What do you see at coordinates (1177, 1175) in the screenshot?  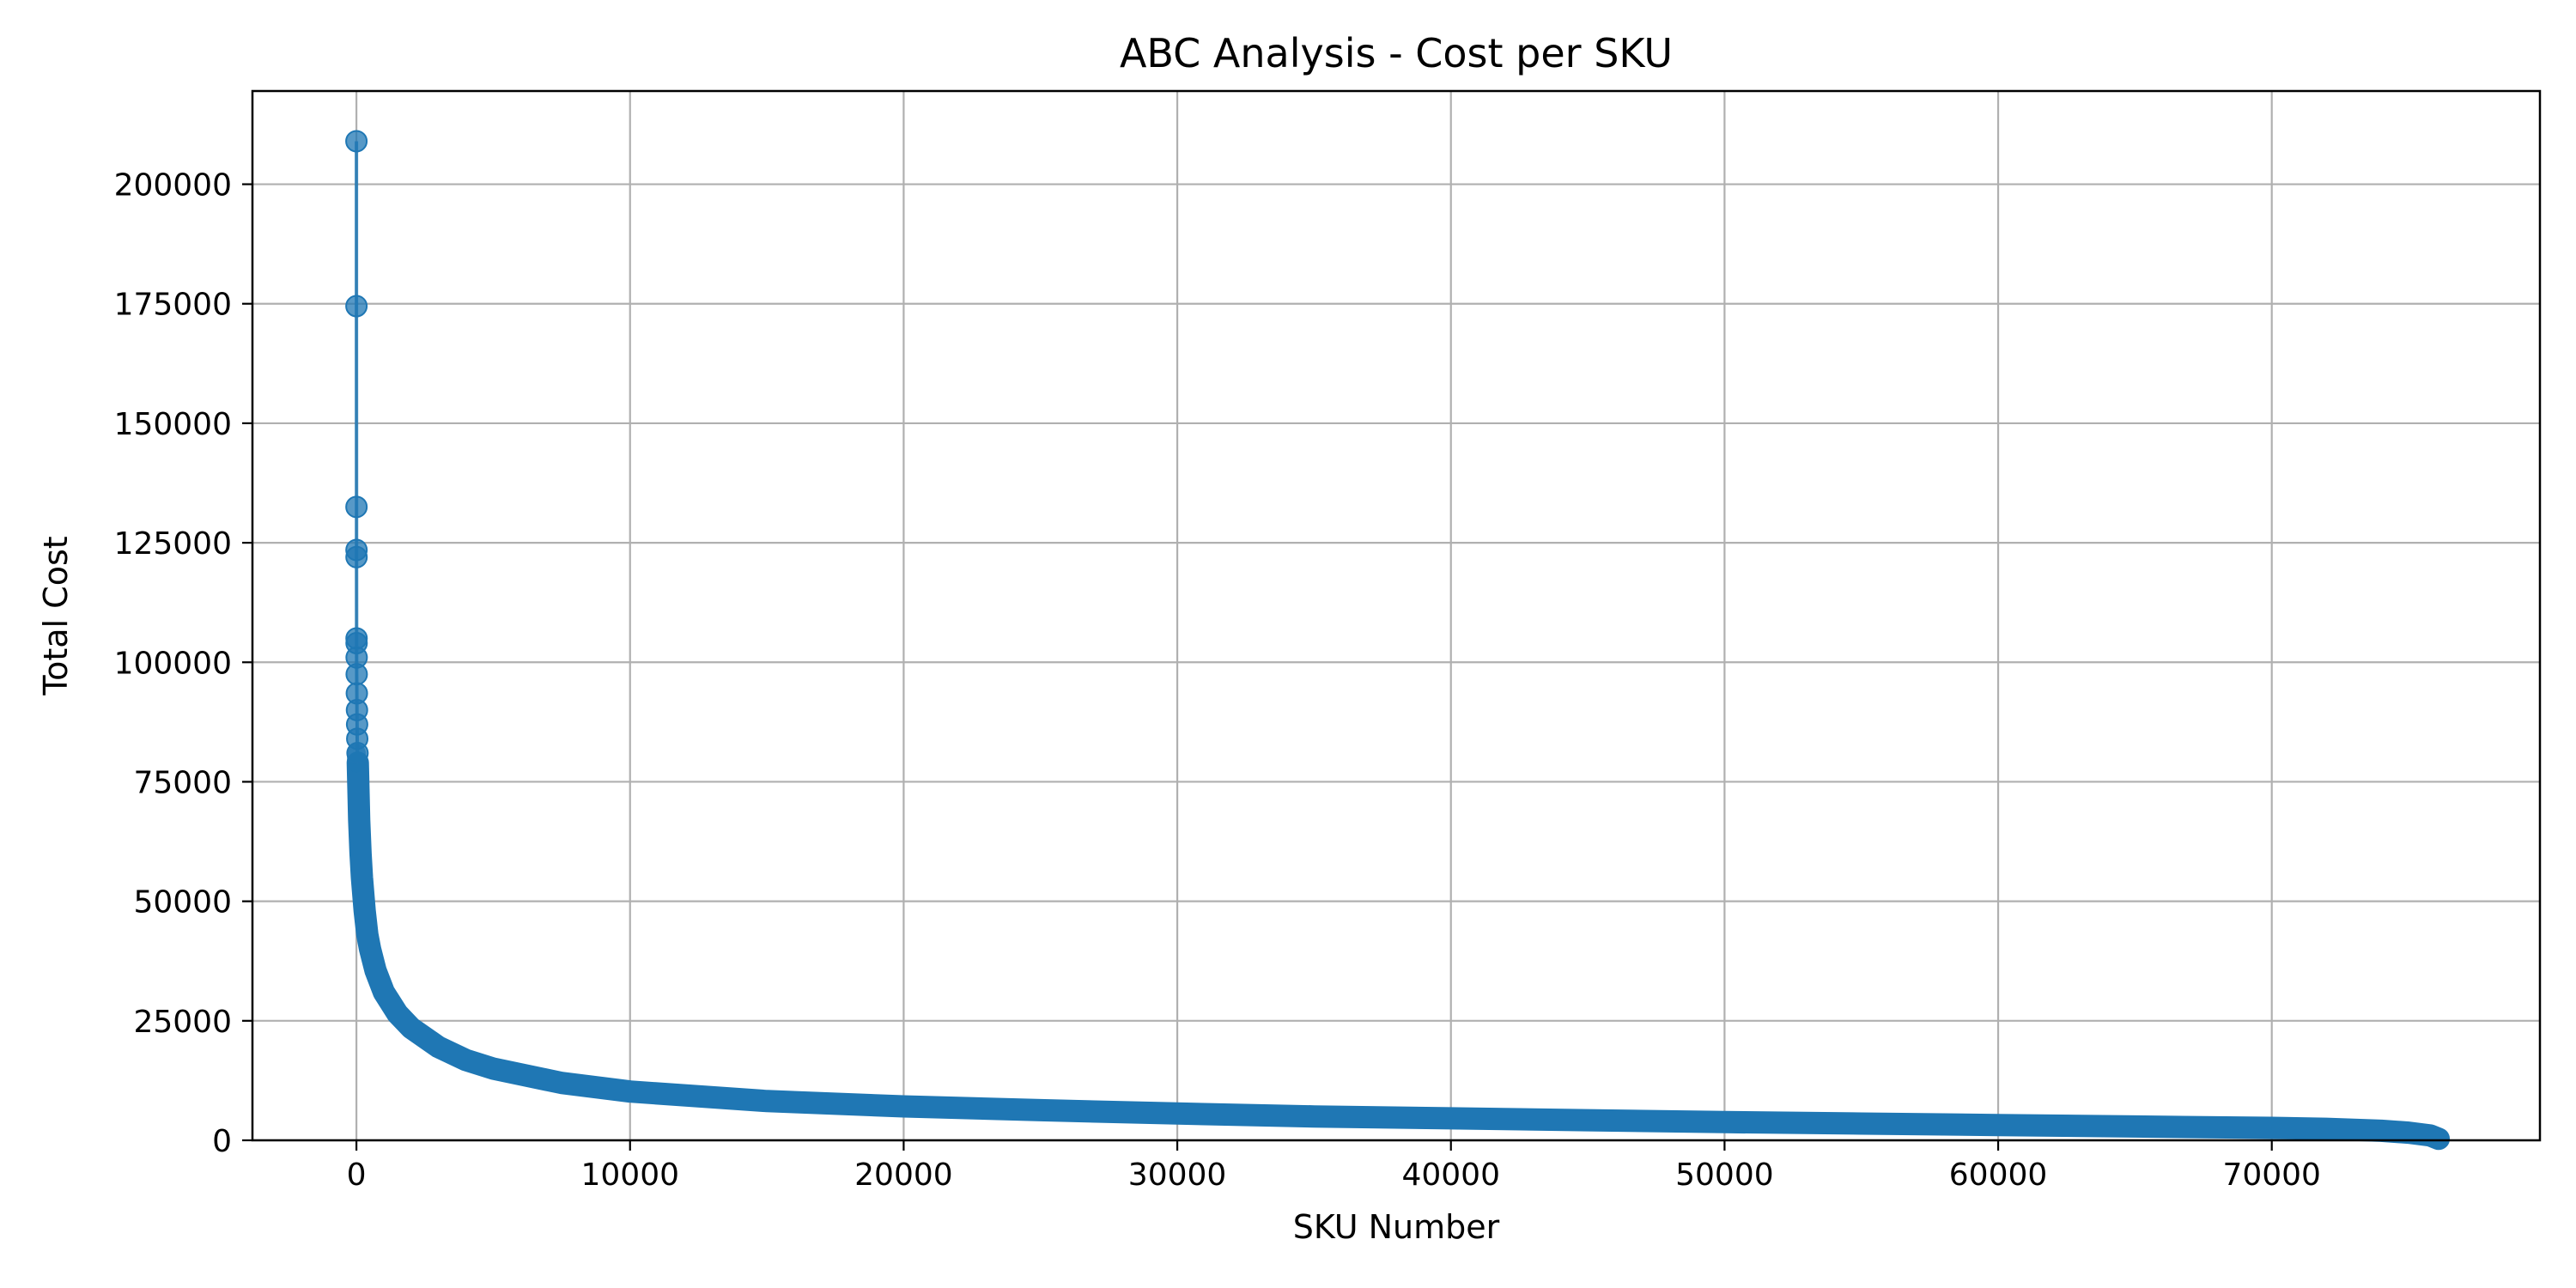 I see `x-tick-label: 30000` at bounding box center [1177, 1175].